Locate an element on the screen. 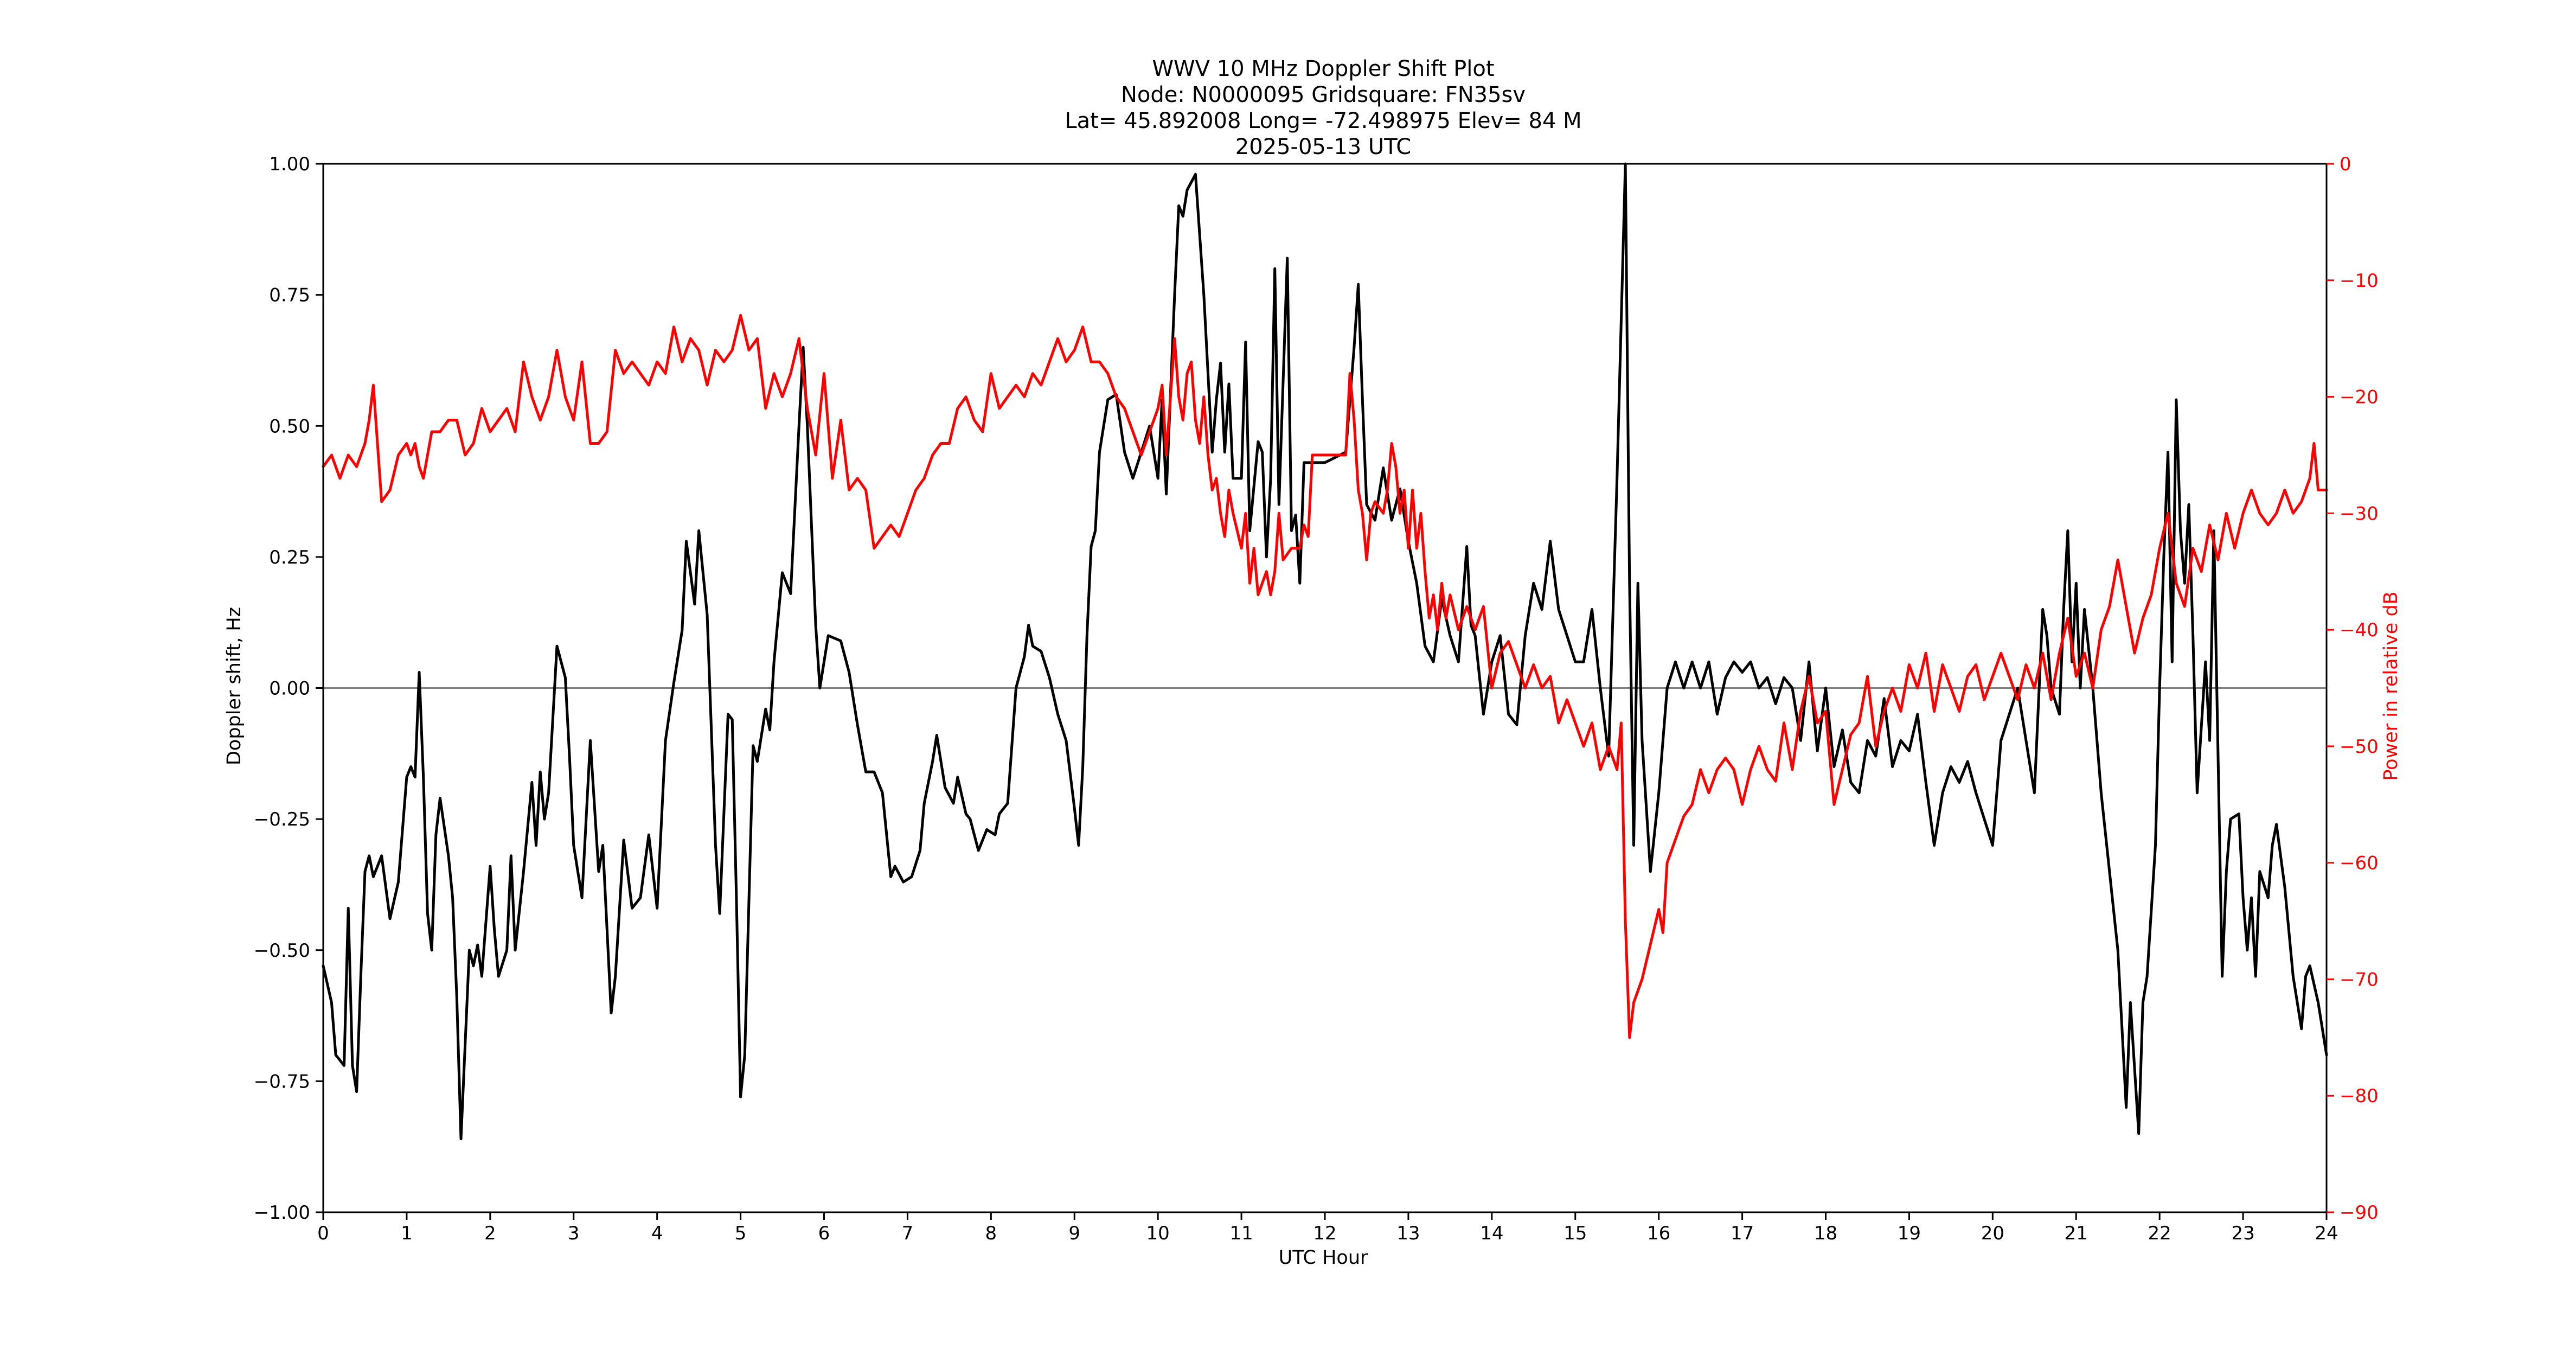 The width and height of the screenshot is (2576, 1356). y-tick-label-right: −80 is located at coordinates (2359, 1096).